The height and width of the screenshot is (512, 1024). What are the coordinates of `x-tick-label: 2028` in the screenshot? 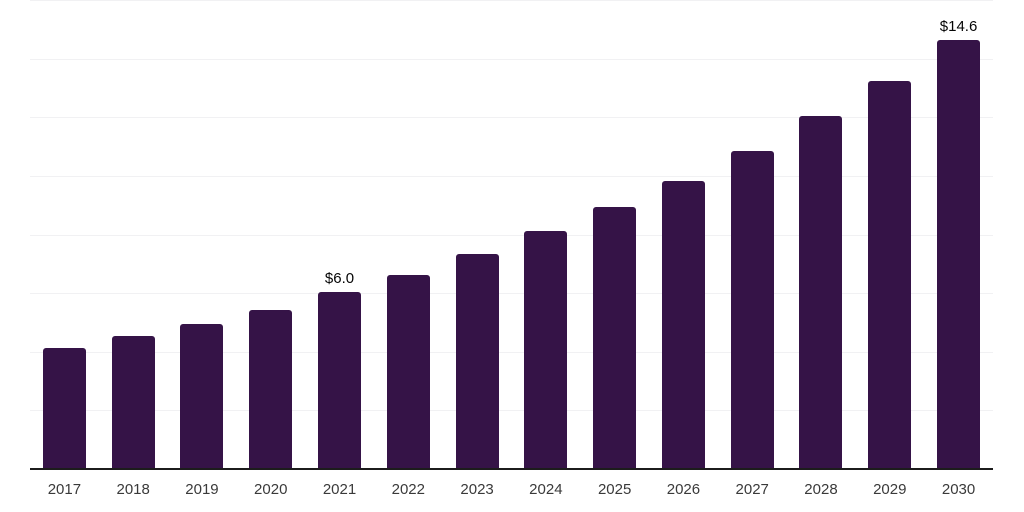 It's located at (821, 489).